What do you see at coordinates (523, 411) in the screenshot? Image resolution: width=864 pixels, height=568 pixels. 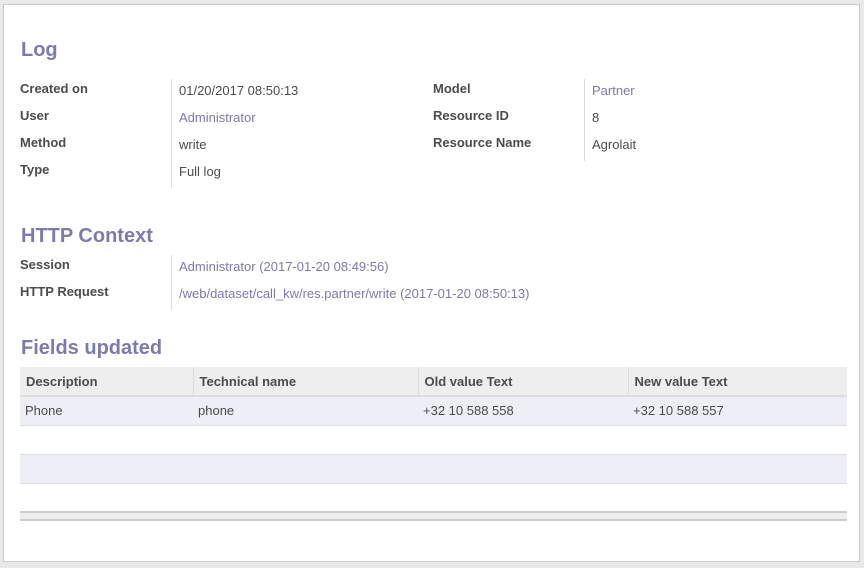 I see `cell: +32 10 588 558` at bounding box center [523, 411].